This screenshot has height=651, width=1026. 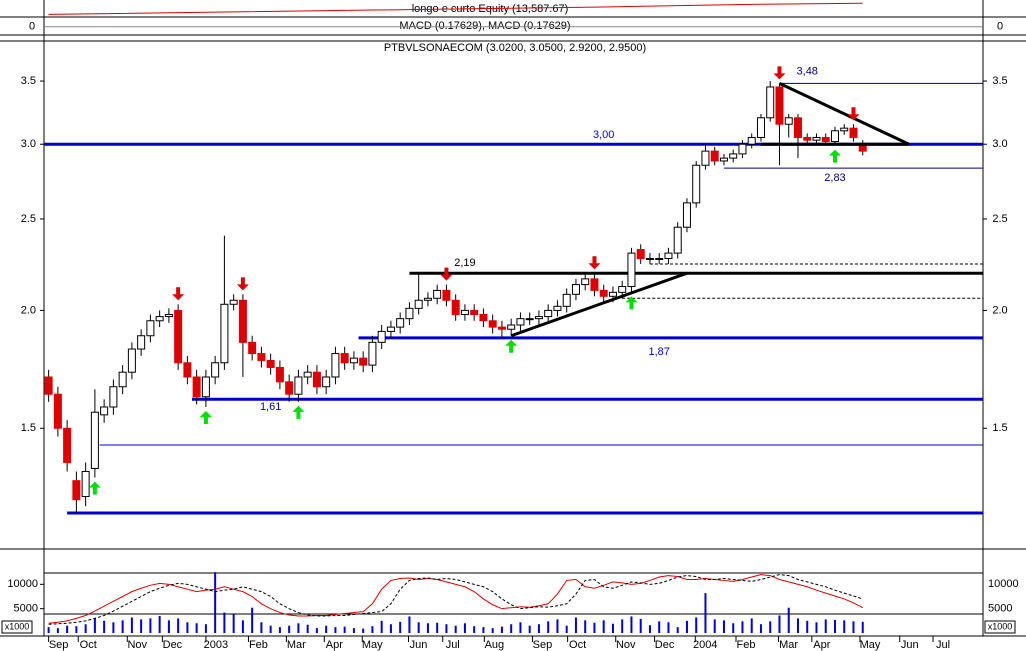 What do you see at coordinates (788, 645) in the screenshot?
I see `x-tick-label: Mar` at bounding box center [788, 645].